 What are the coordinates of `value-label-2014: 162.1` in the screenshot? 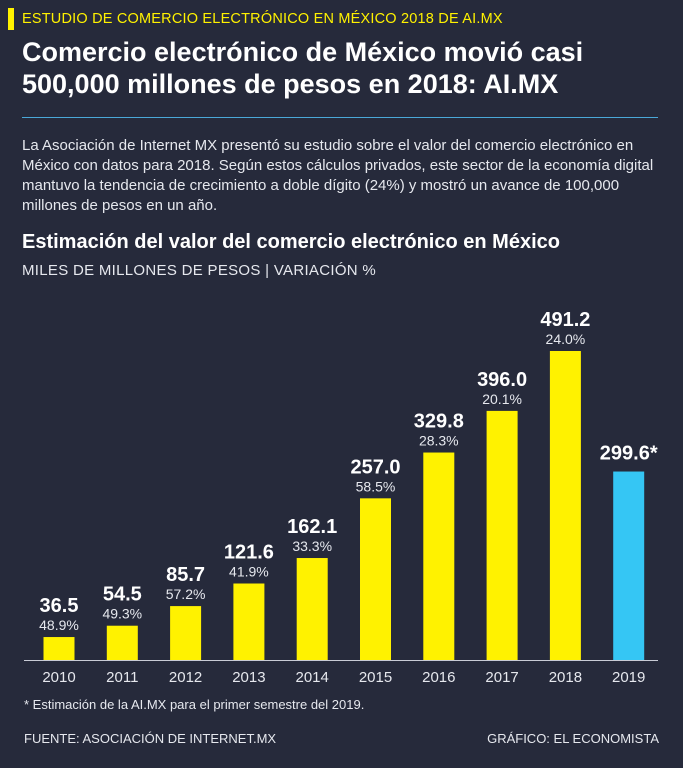 It's located at (312, 527).